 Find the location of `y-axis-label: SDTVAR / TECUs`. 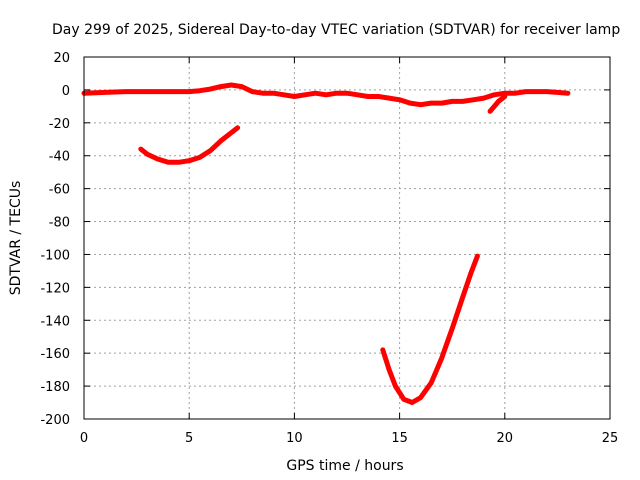

y-axis-label: SDTVAR / TECUs is located at coordinates (16, 238).